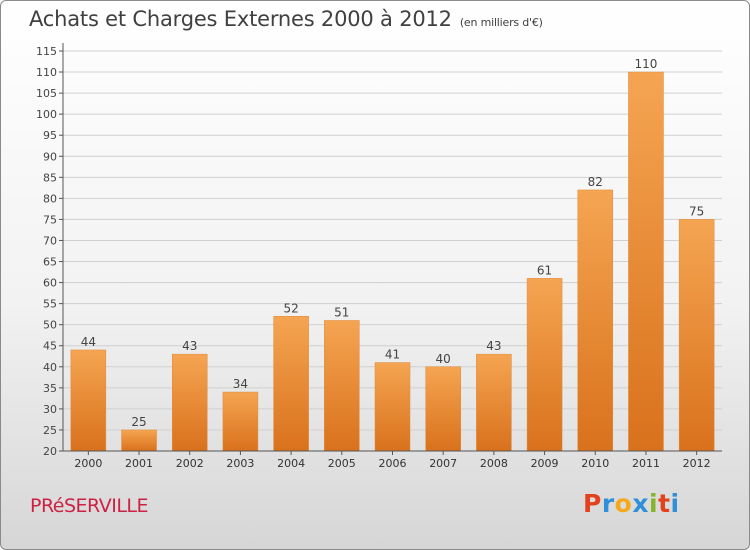 The image size is (750, 550). I want to click on bar-2004, so click(291, 384).